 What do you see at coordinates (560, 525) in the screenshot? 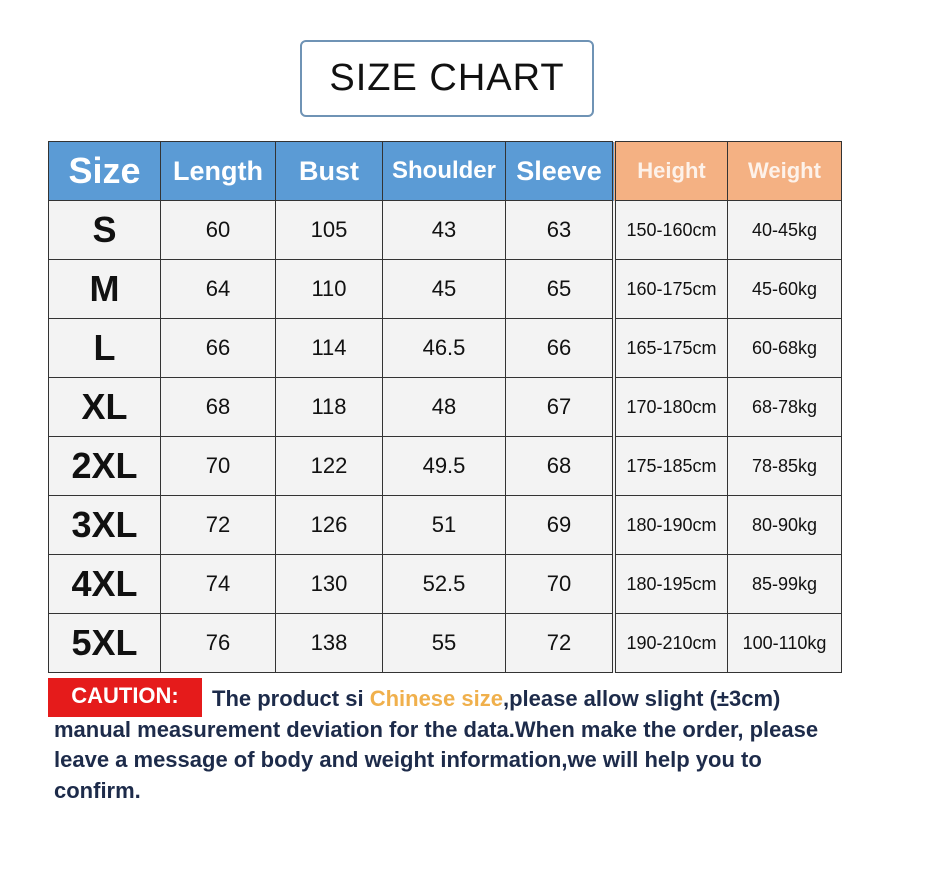
I see `cell-sleeve: 69` at bounding box center [560, 525].